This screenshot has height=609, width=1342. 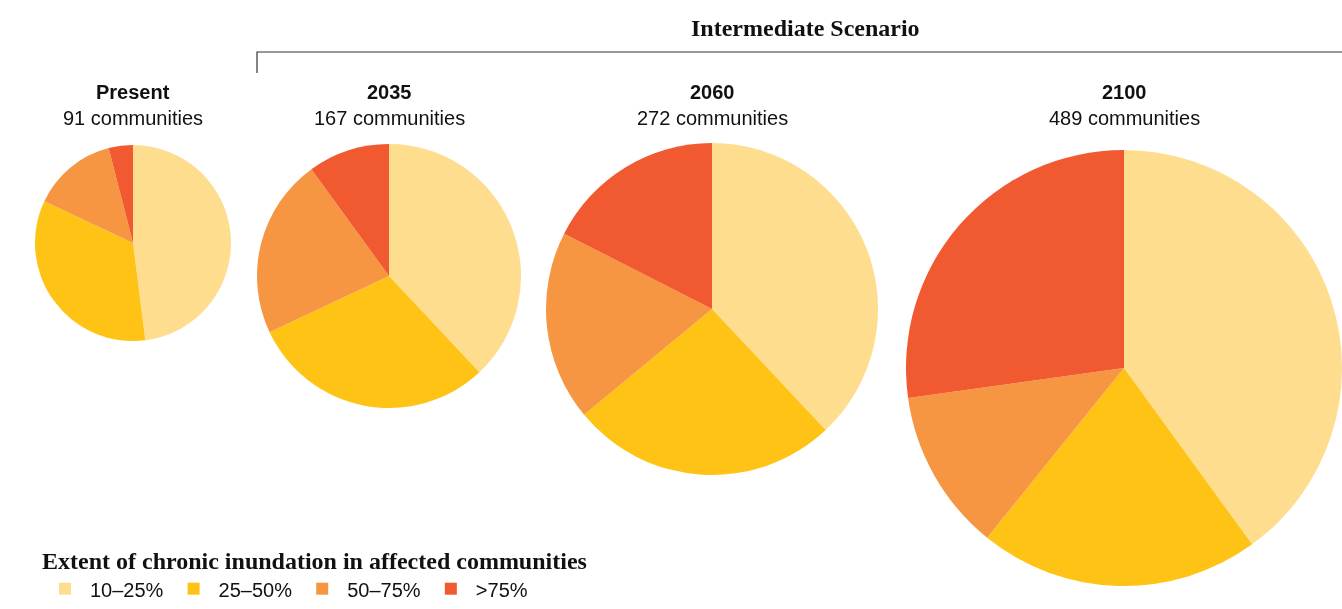 What do you see at coordinates (712, 92) in the screenshot?
I see `chart-title: 2060` at bounding box center [712, 92].